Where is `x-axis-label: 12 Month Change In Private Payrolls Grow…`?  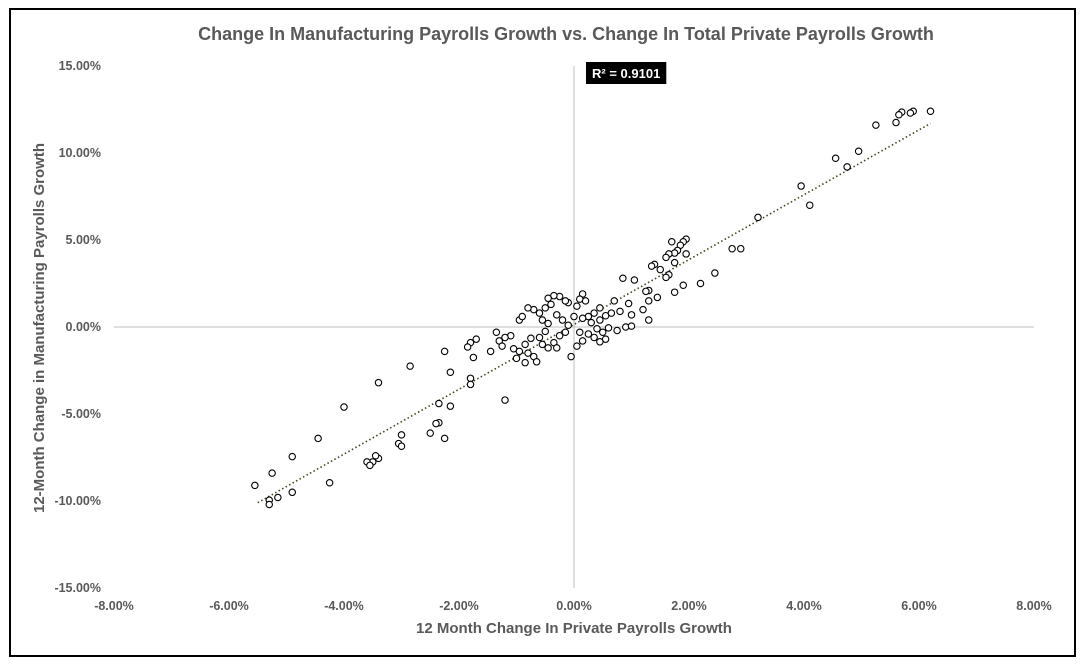
x-axis-label: 12 Month Change In Private Payrolls Grow… is located at coordinates (574, 628).